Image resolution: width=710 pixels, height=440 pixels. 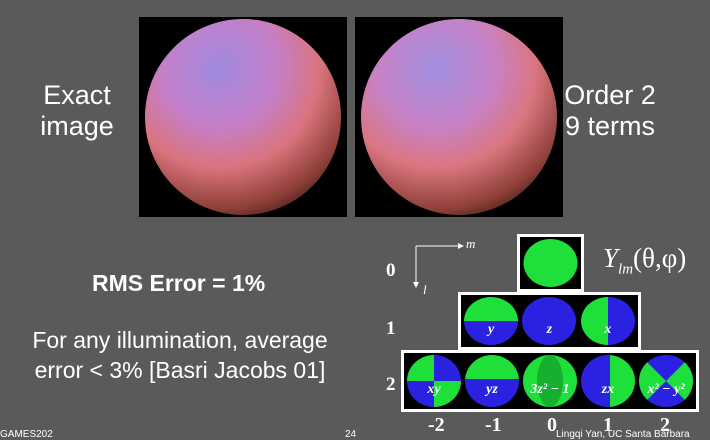 What do you see at coordinates (666, 389) in the screenshot?
I see `sh-label-x2-y2: x² − y²` at bounding box center [666, 389].